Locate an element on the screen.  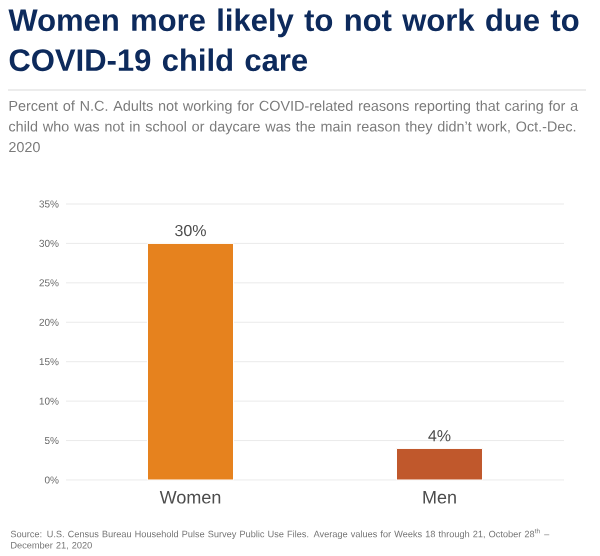
data-label: 4% is located at coordinates (439, 436).